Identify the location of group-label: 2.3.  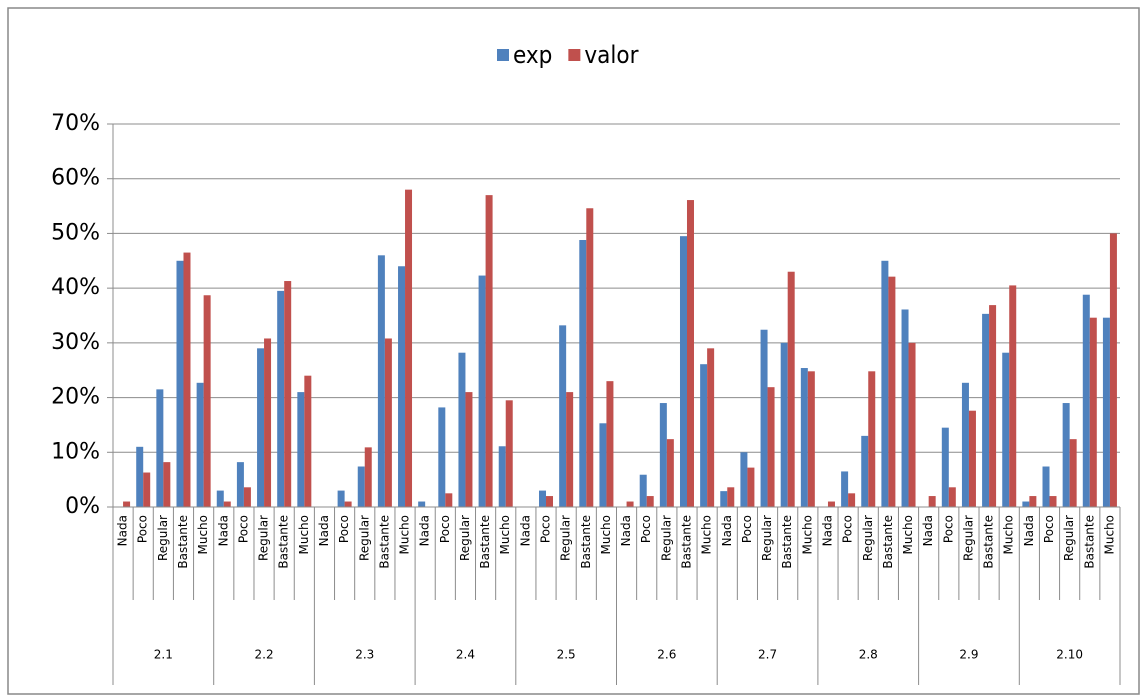
(364, 655).